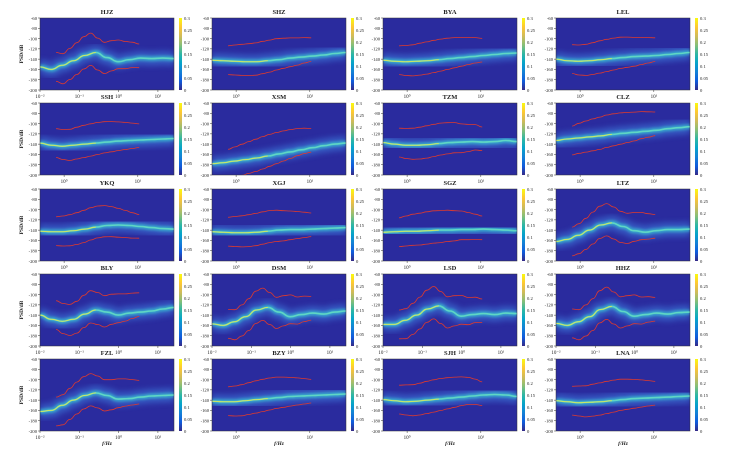 The height and width of the screenshot is (471, 742). I want to click on panel-title: HHZ, so click(623, 268).